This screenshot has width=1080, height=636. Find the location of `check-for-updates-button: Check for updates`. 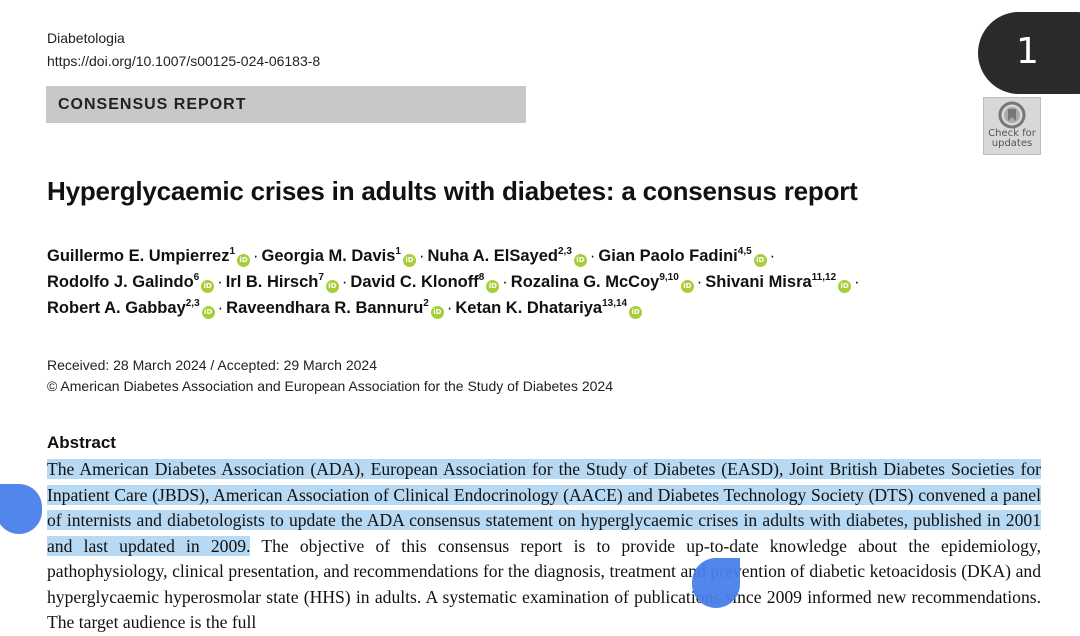

check-for-updates-button: Check for updates is located at coordinates (1012, 126).